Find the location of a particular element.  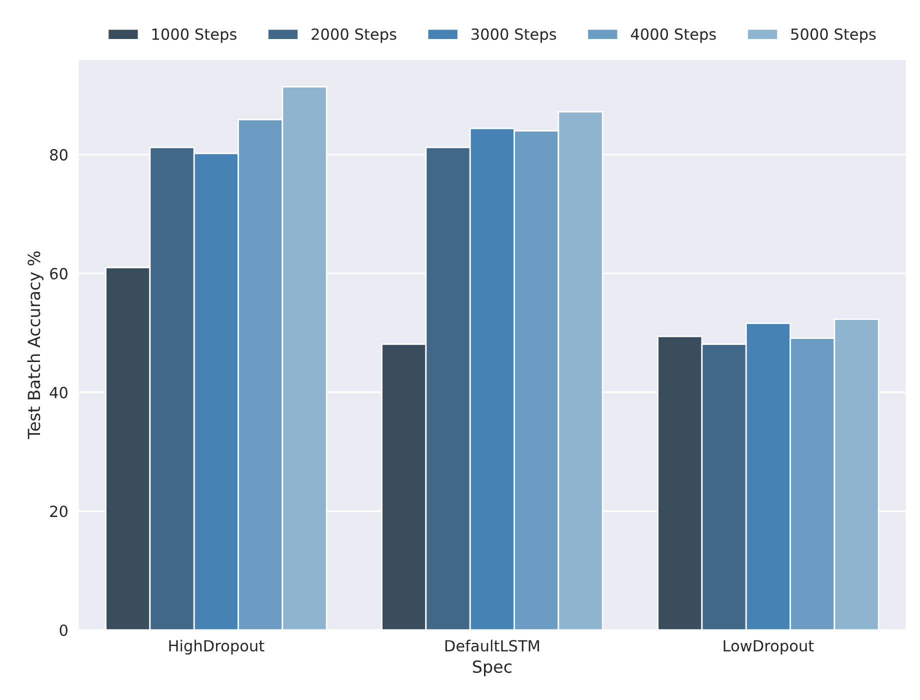

legend-label: 5000 Steps is located at coordinates (833, 35).